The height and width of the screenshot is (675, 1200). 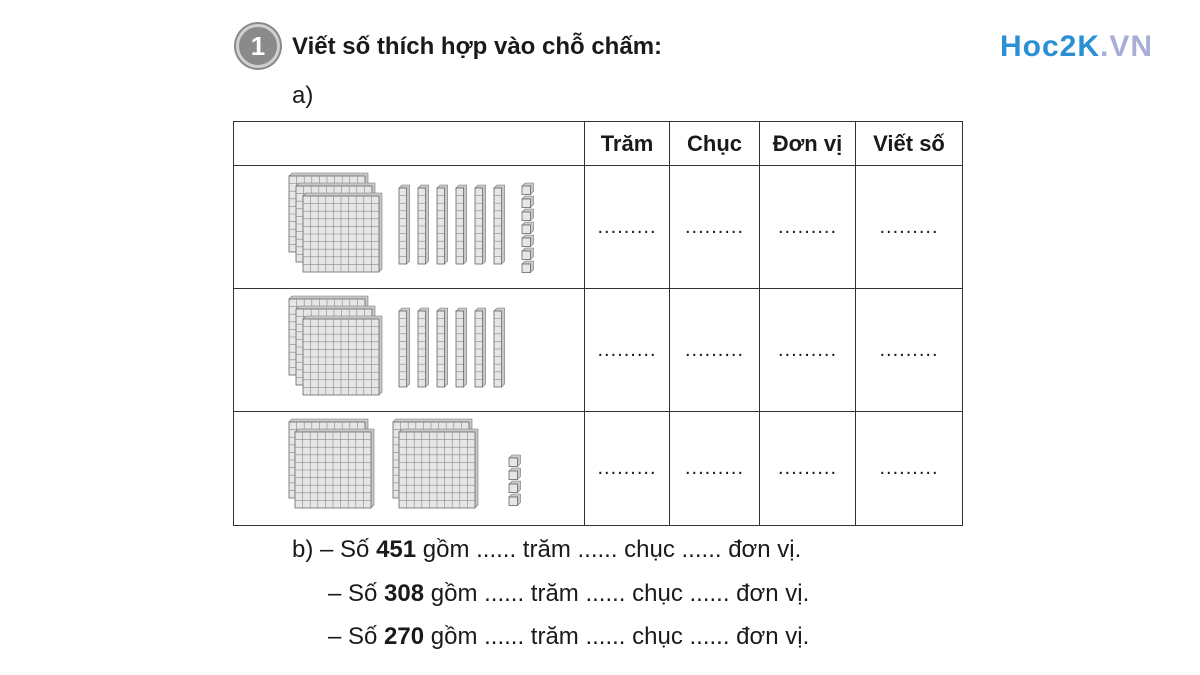 I want to click on header-tens: Chục, so click(x=714, y=143).